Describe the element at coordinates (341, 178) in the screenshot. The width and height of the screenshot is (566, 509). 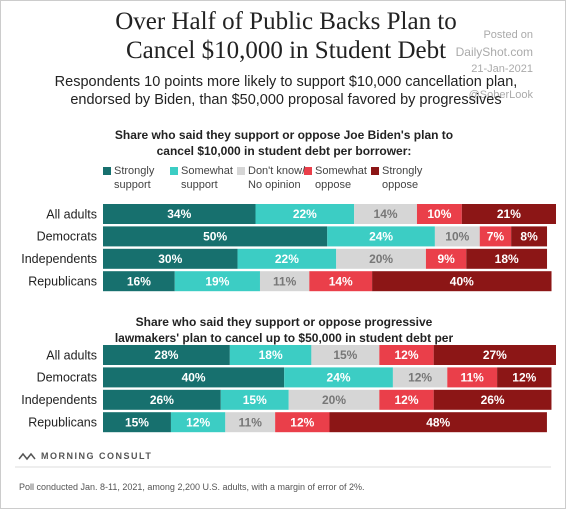
I see `legend-label: Somewhat oppose` at that location.